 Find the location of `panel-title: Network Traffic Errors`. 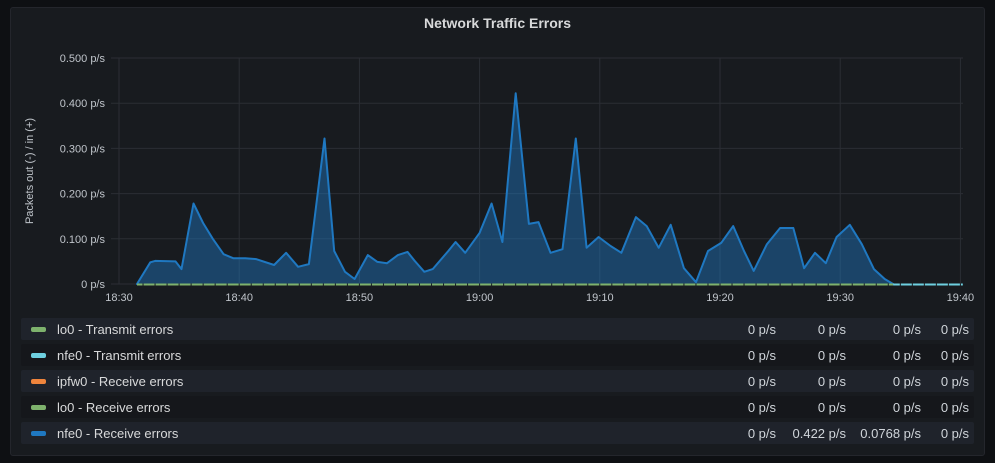

panel-title: Network Traffic Errors is located at coordinates (497, 23).